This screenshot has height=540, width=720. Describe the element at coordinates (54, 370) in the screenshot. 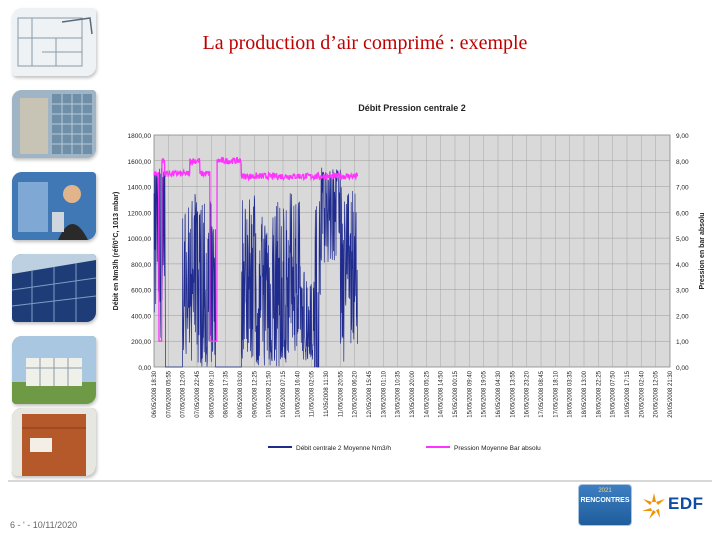

I see `modern-building-icon` at that location.